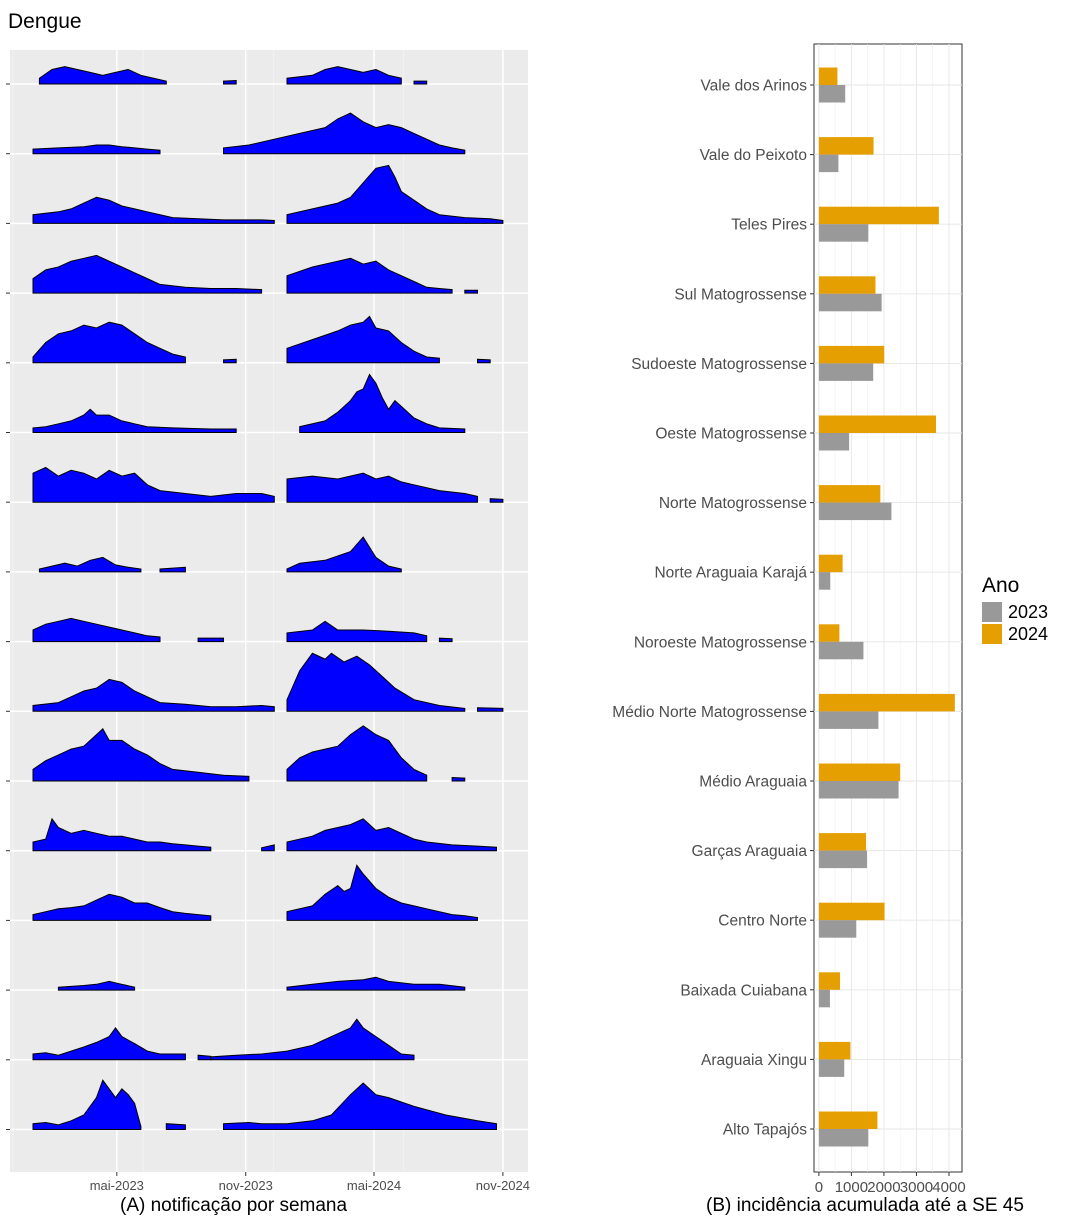 The width and height of the screenshot is (1078, 1222). What do you see at coordinates (255, 274) in the screenshot?
I see `ridge-sul-matogrossense` at bounding box center [255, 274].